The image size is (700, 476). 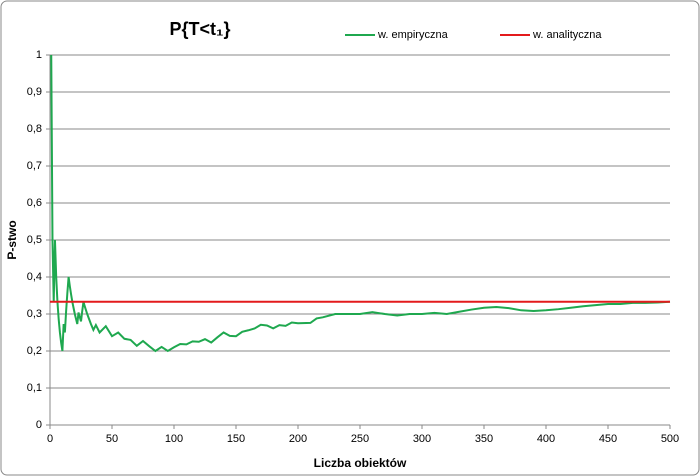 What do you see at coordinates (34, 92) in the screenshot?
I see `y-tick-label: 0,9` at bounding box center [34, 92].